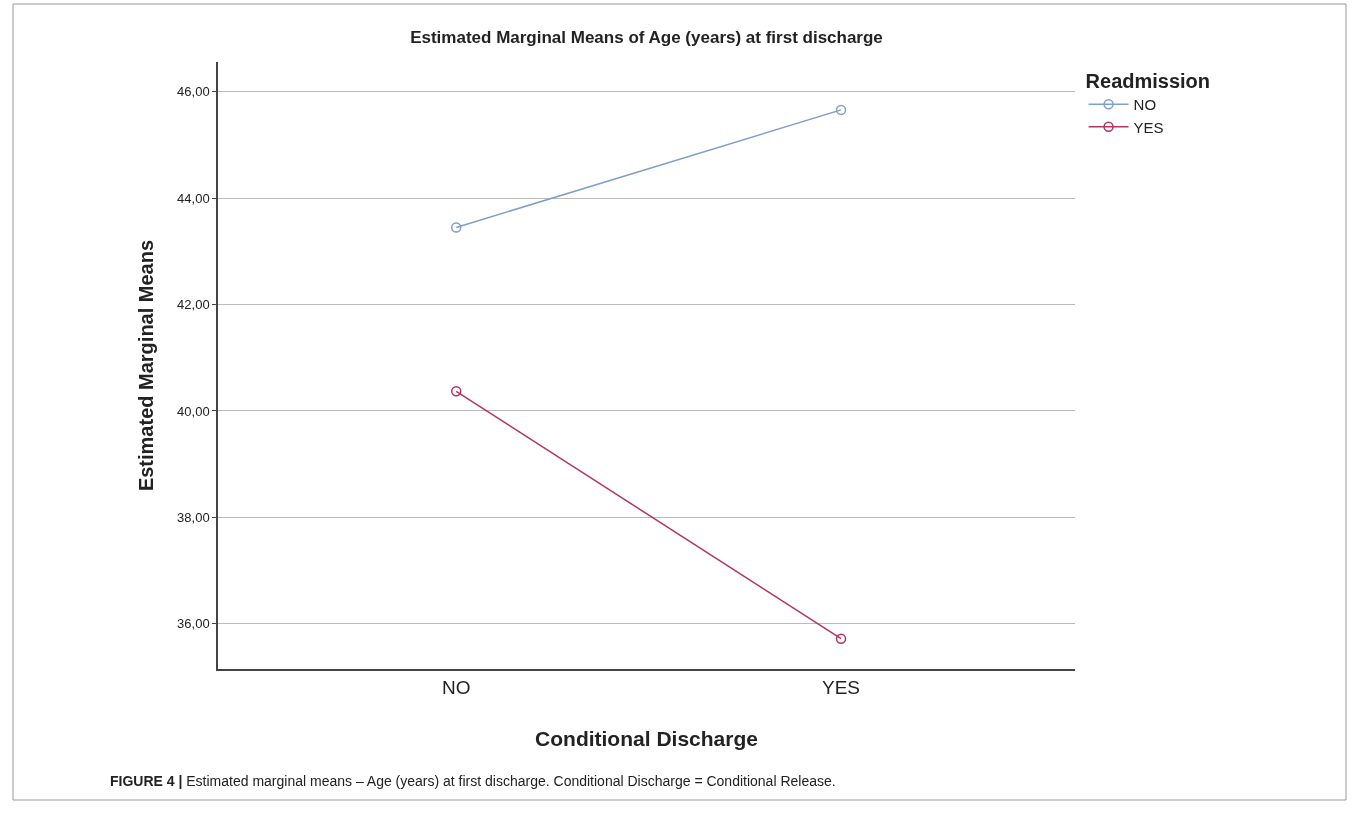 This screenshot has height=822, width=1355. What do you see at coordinates (193, 624) in the screenshot?
I see `y-tick-label: 36,00` at bounding box center [193, 624].